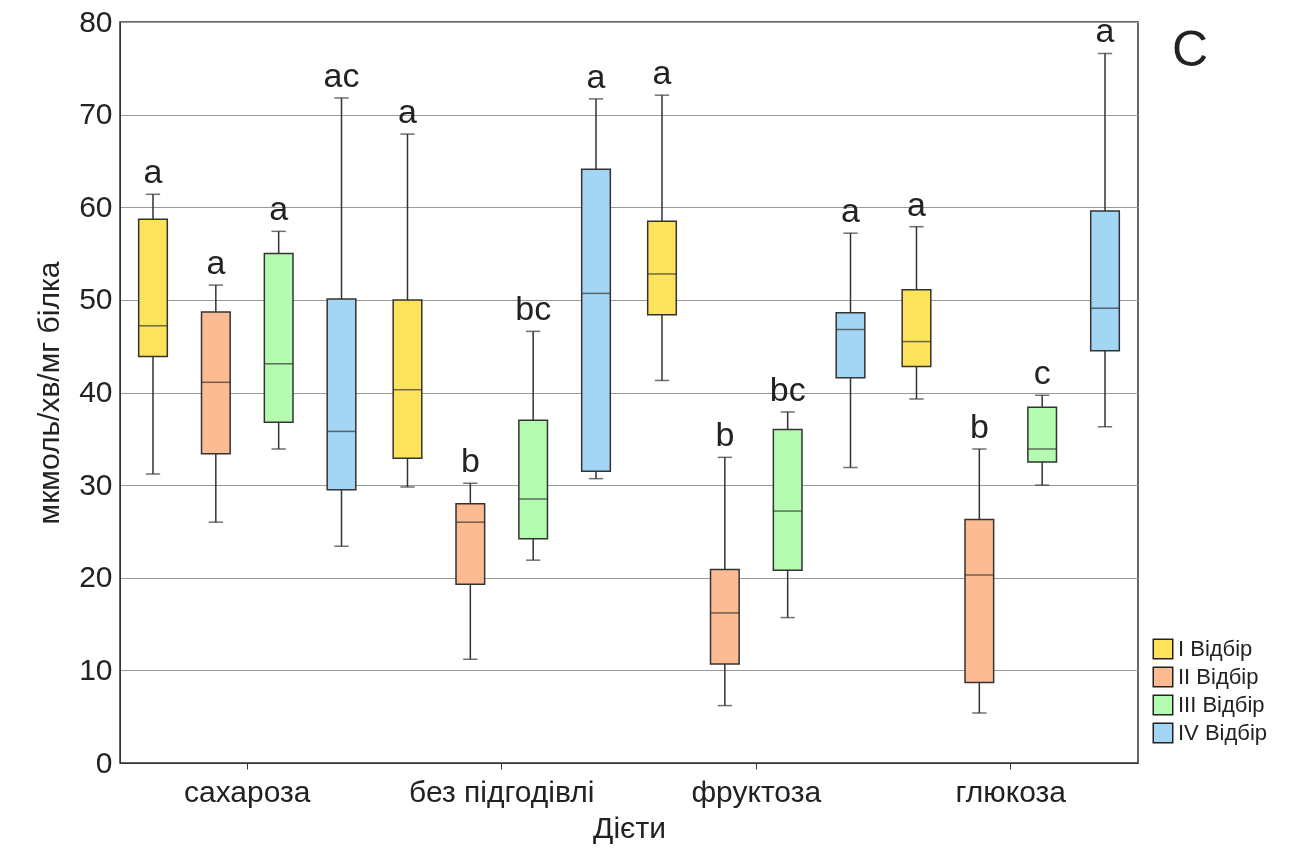 This screenshot has width=1313, height=849. I want to click on y-tick-label: 80, so click(96, 21).